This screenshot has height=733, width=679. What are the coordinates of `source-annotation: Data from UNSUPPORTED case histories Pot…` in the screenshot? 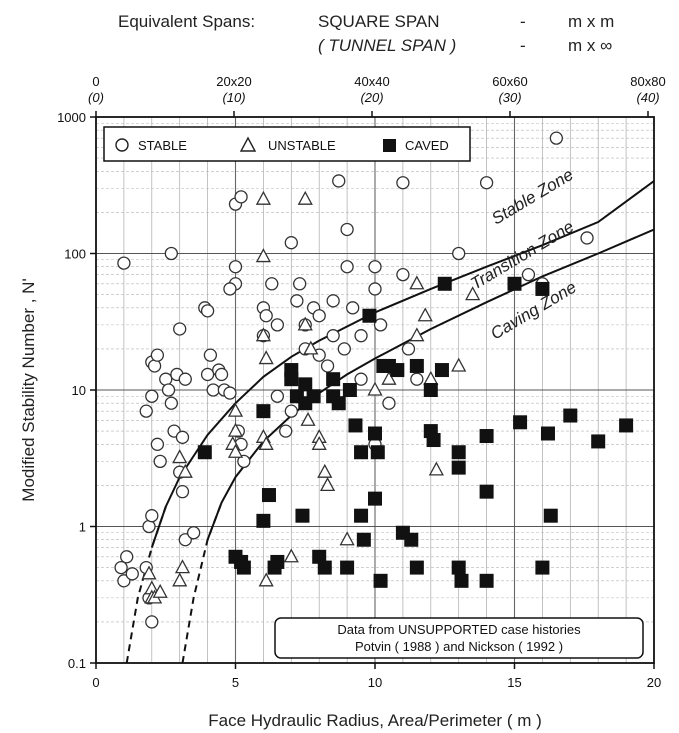 It's located at (459, 638).